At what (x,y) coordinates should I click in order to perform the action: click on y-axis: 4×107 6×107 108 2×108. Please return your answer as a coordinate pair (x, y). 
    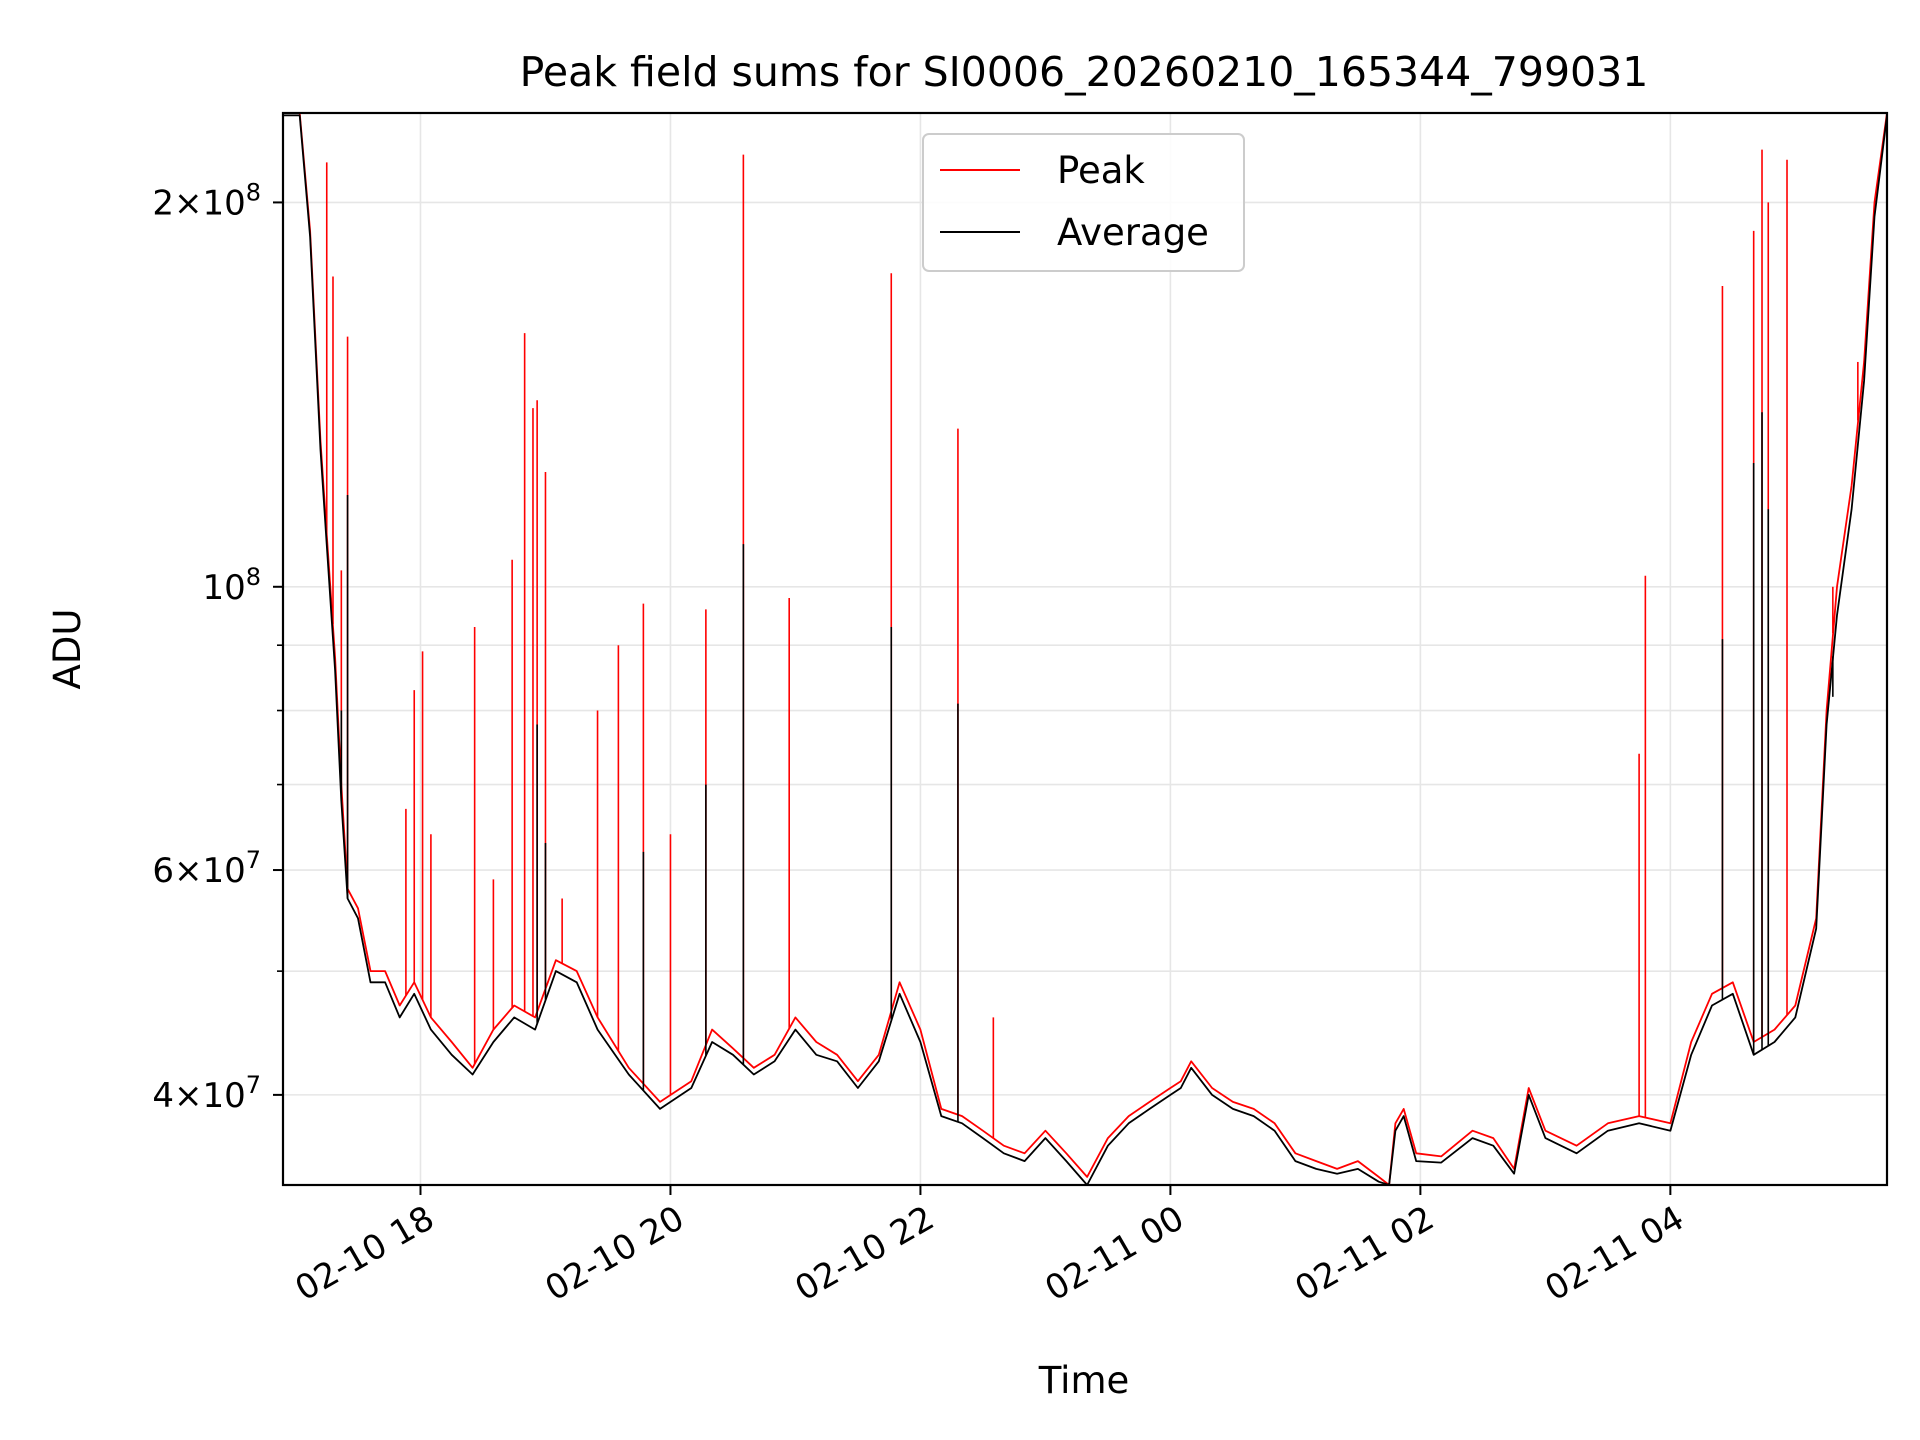
    Looking at the image, I should click on (217, 647).